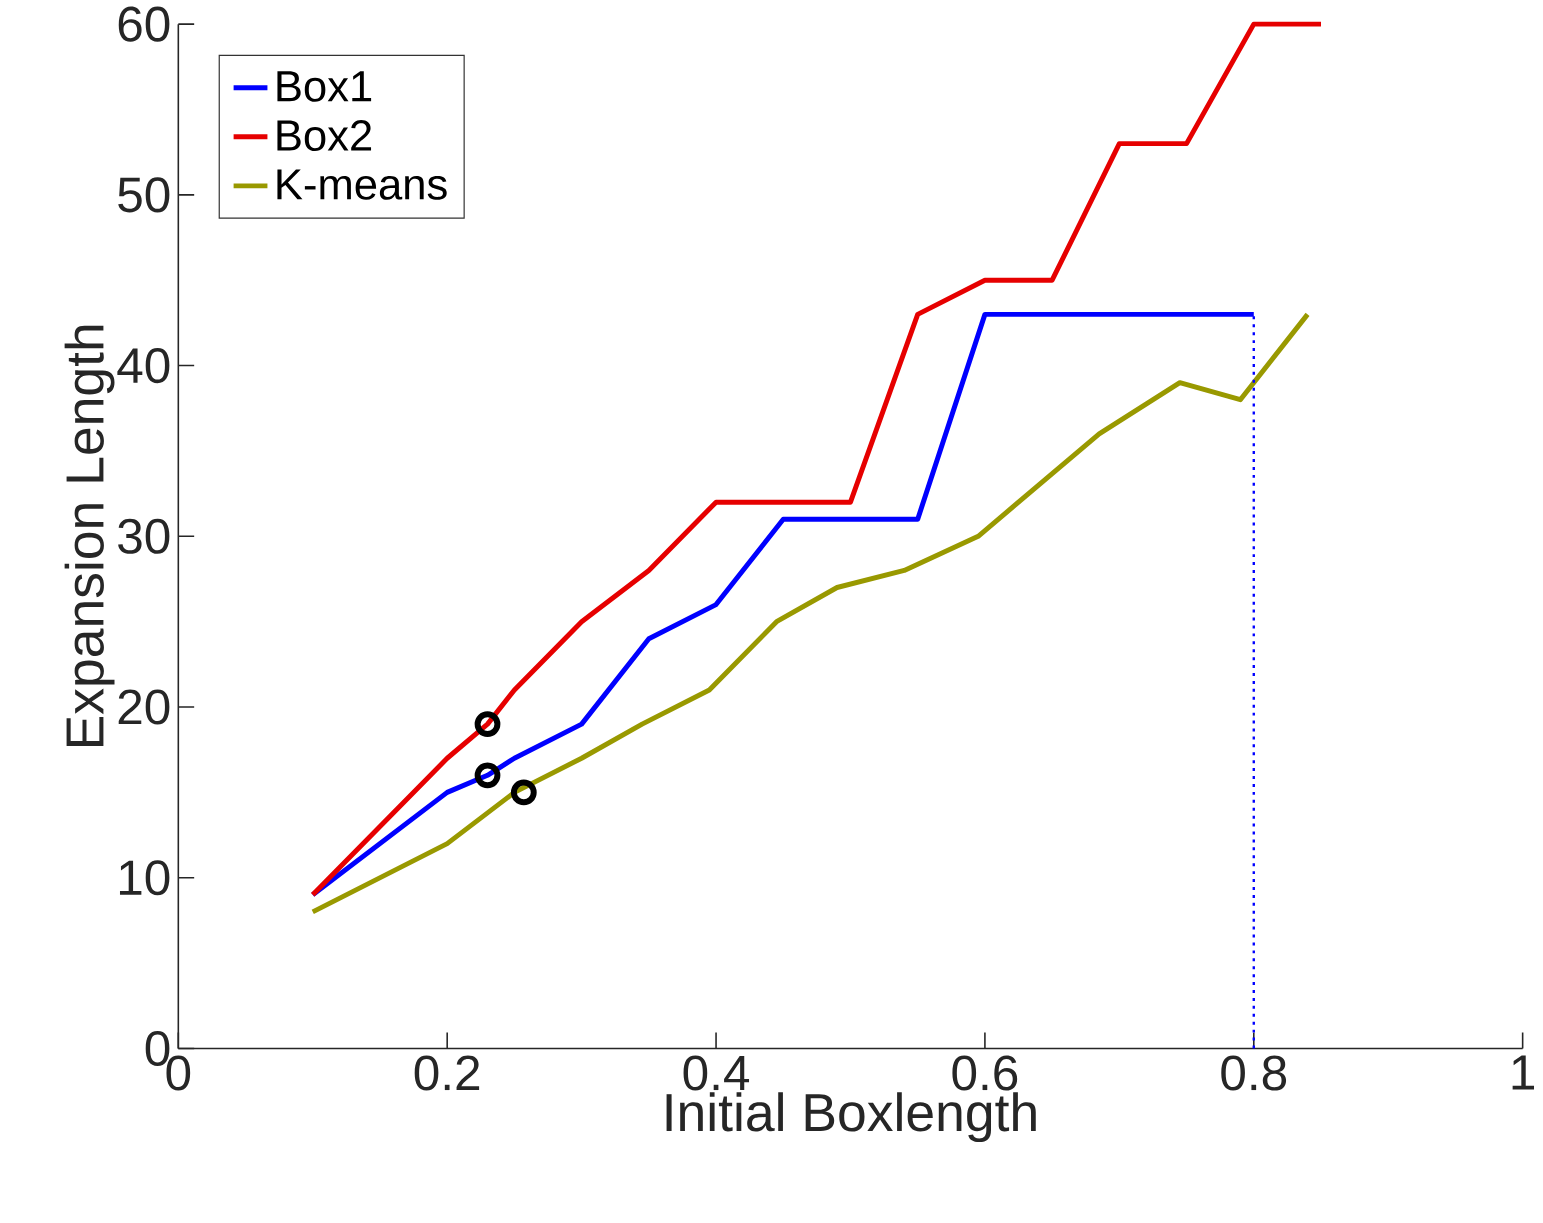 This screenshot has height=1223, width=1543. What do you see at coordinates (362, 184) in the screenshot?
I see `legend-label: K-means` at bounding box center [362, 184].